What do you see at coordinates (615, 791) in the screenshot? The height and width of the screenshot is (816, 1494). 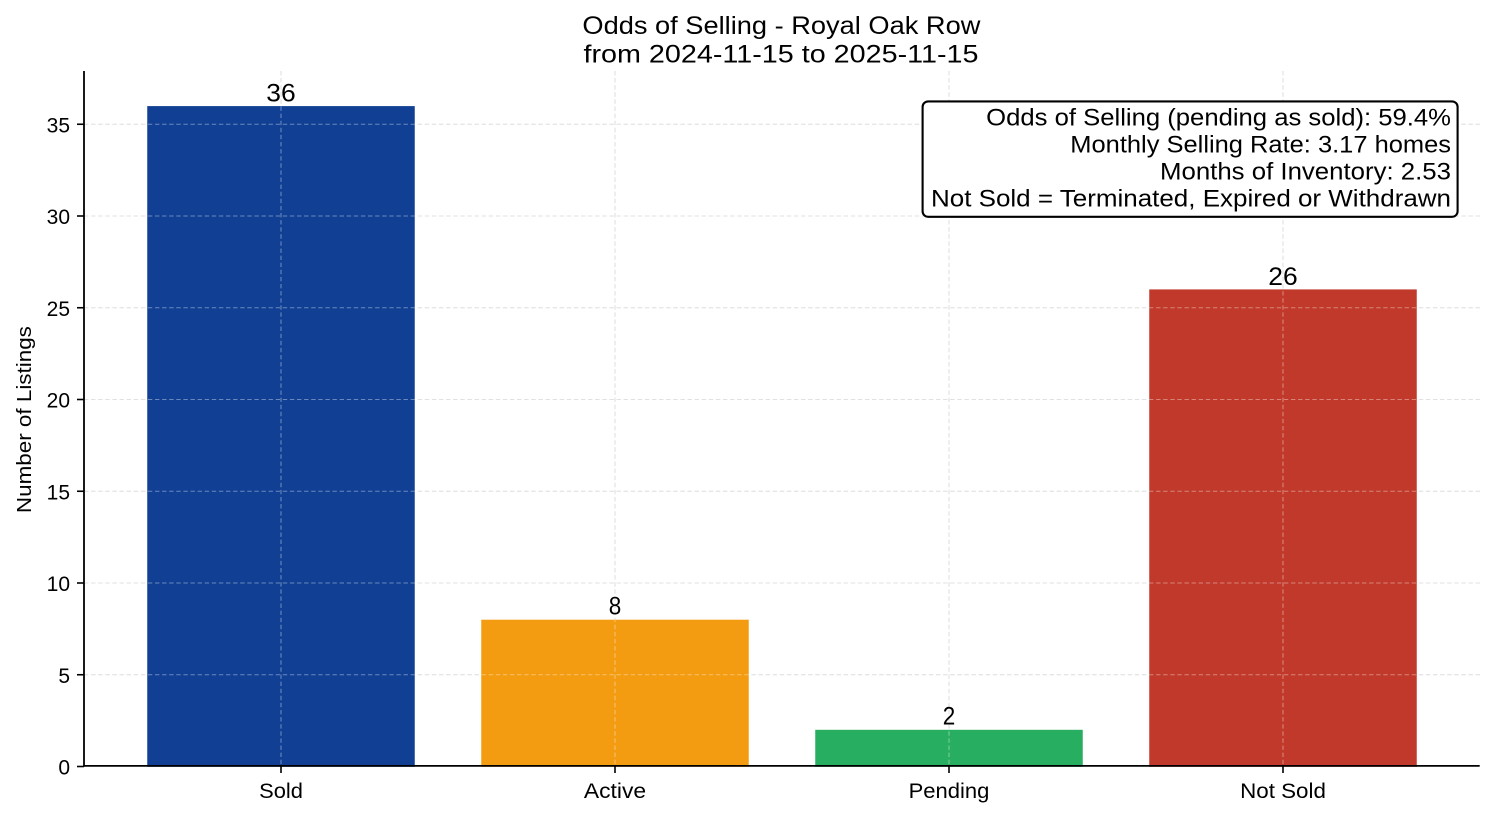 I see `svg-text: Active` at bounding box center [615, 791].